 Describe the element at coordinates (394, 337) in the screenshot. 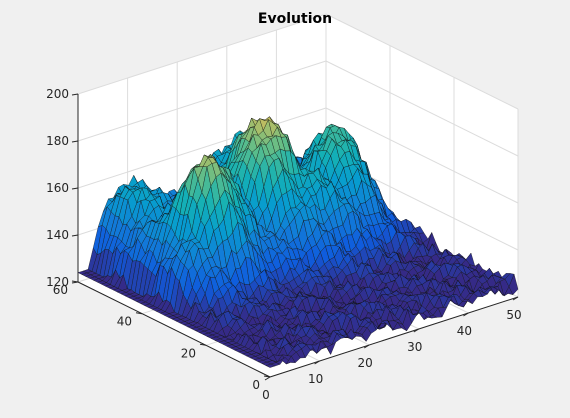

I see `x-axis-line` at that location.